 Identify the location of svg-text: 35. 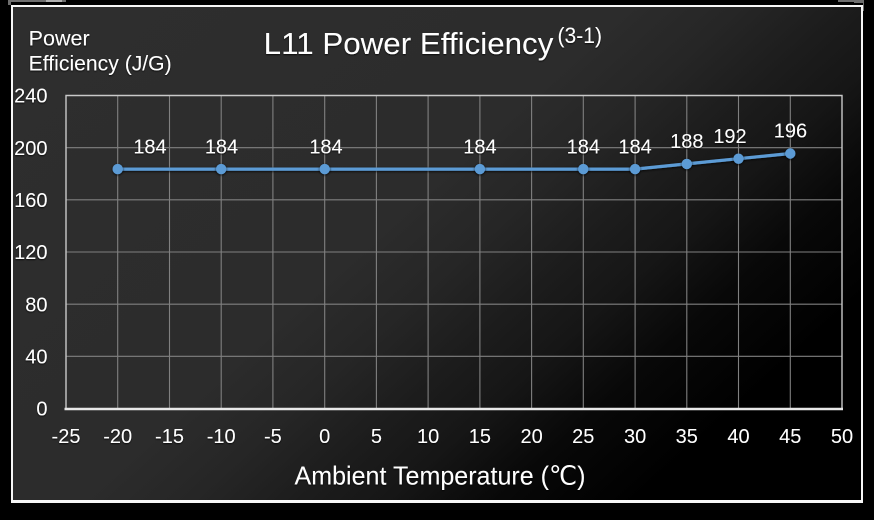
(687, 437).